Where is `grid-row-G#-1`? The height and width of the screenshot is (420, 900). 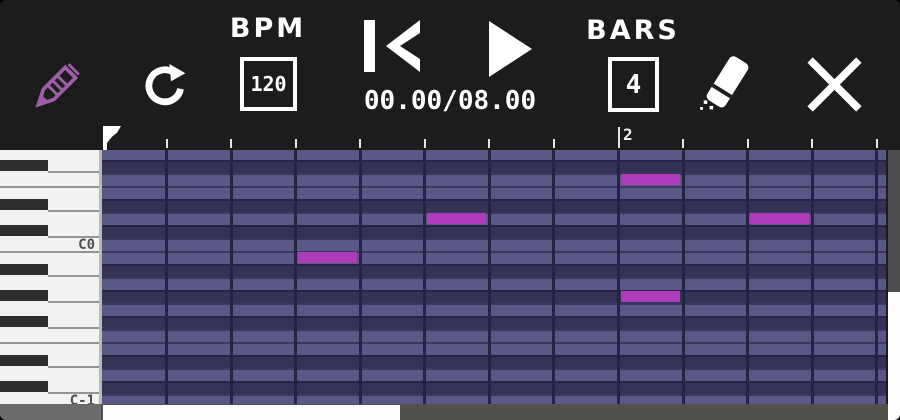
grid-row-G#-1 is located at coordinates (494, 296).